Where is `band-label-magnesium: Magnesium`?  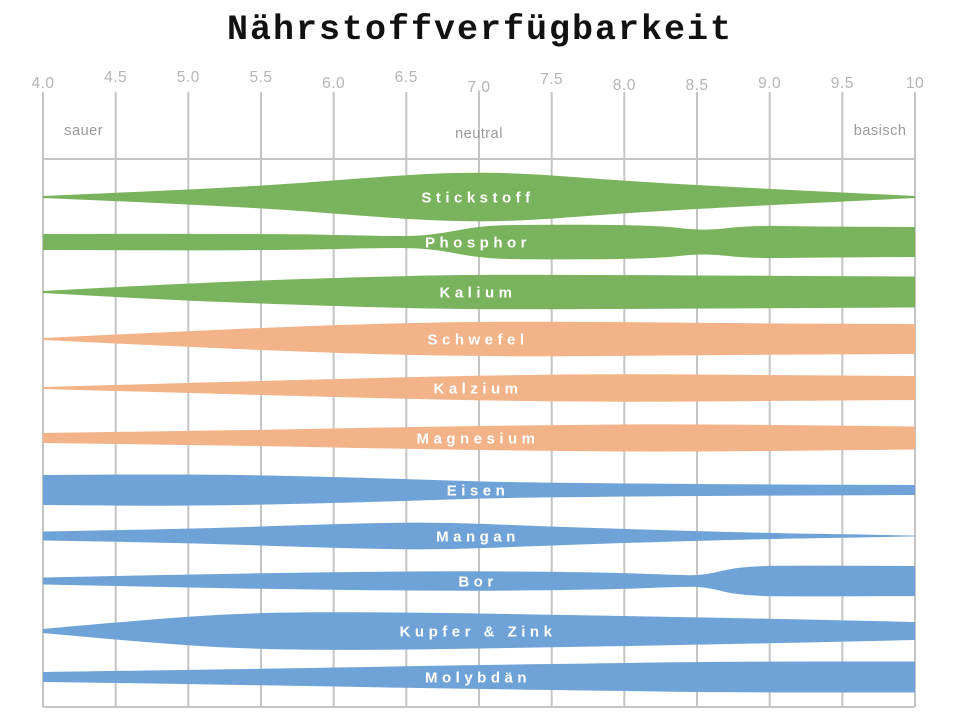 band-label-magnesium: Magnesium is located at coordinates (477, 439).